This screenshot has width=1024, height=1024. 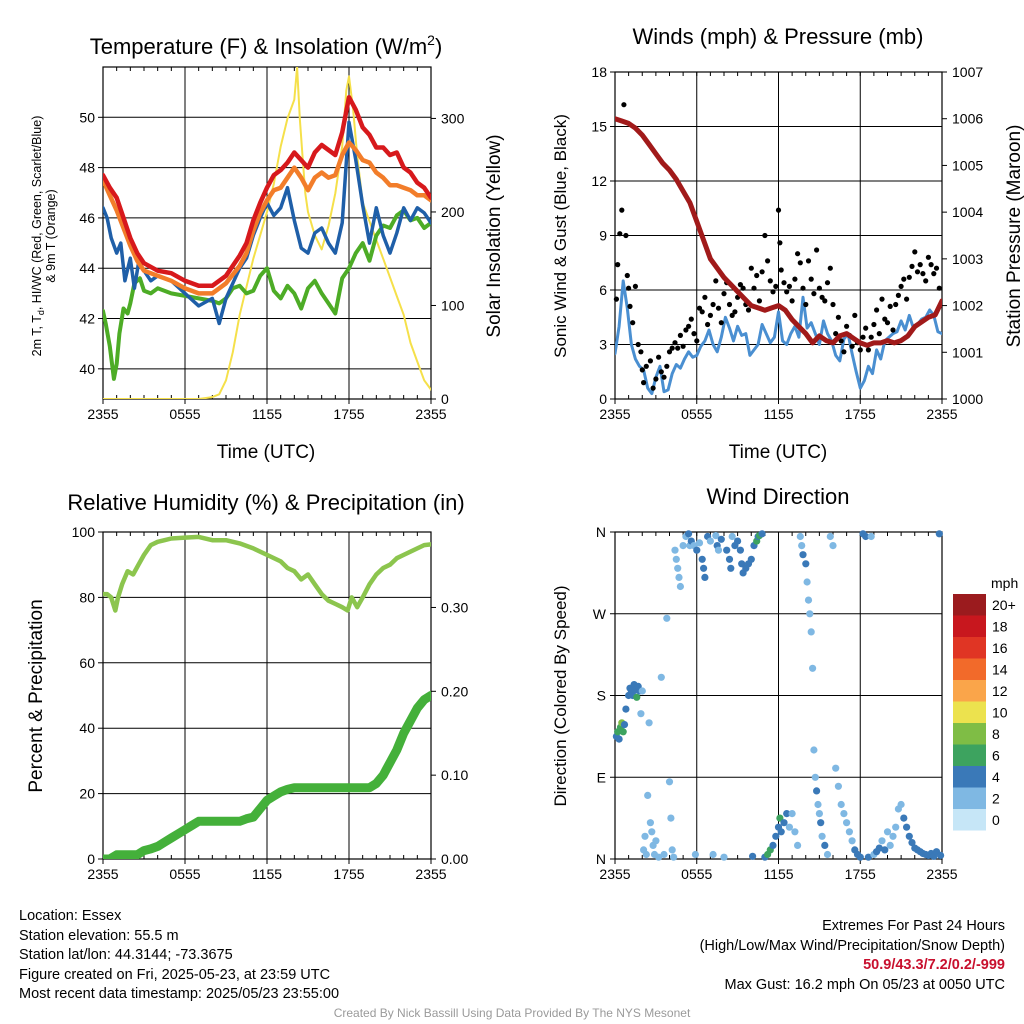 What do you see at coordinates (860, 874) in the screenshot?
I see `dir-xtick-label: 1755` at bounding box center [860, 874].